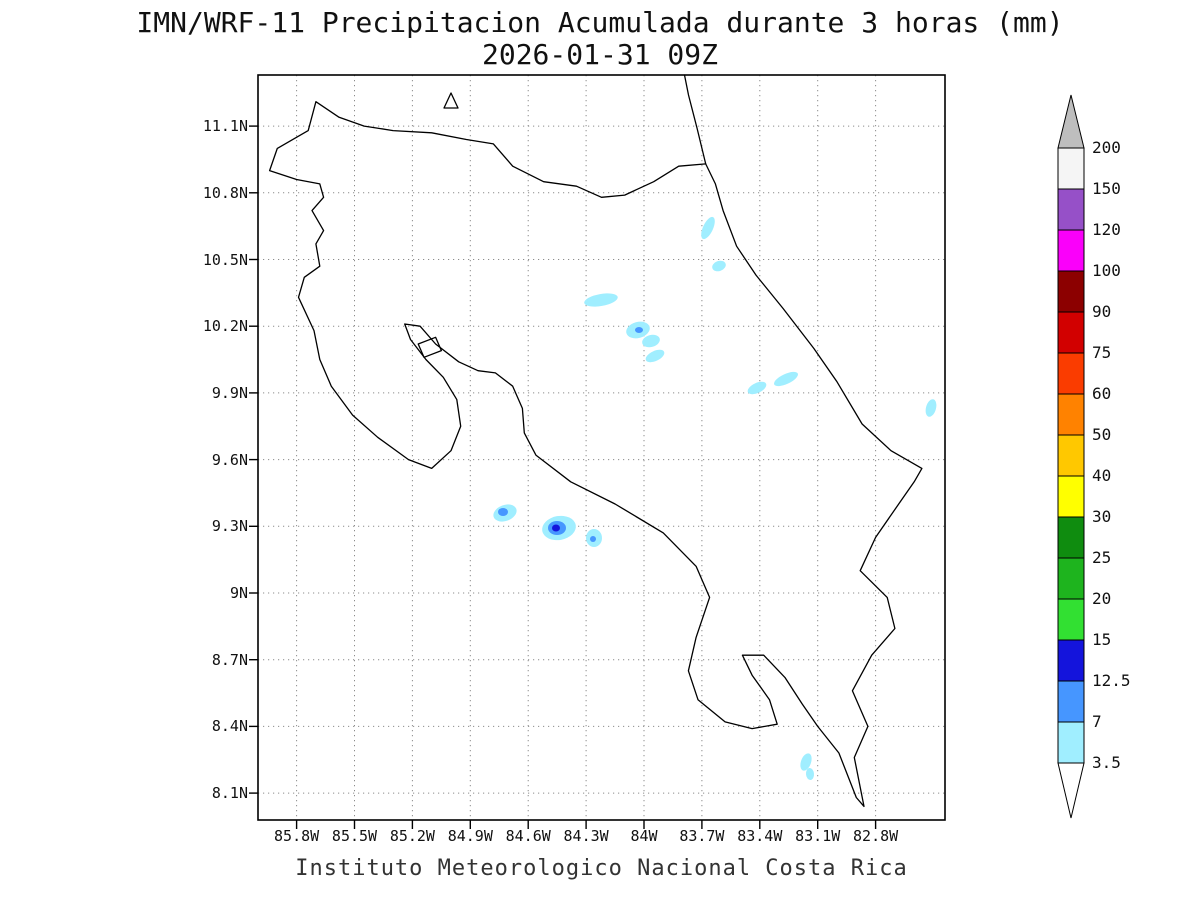  What do you see at coordinates (354, 836) in the screenshot?
I see `lon-tick-label: 85.5W` at bounding box center [354, 836].